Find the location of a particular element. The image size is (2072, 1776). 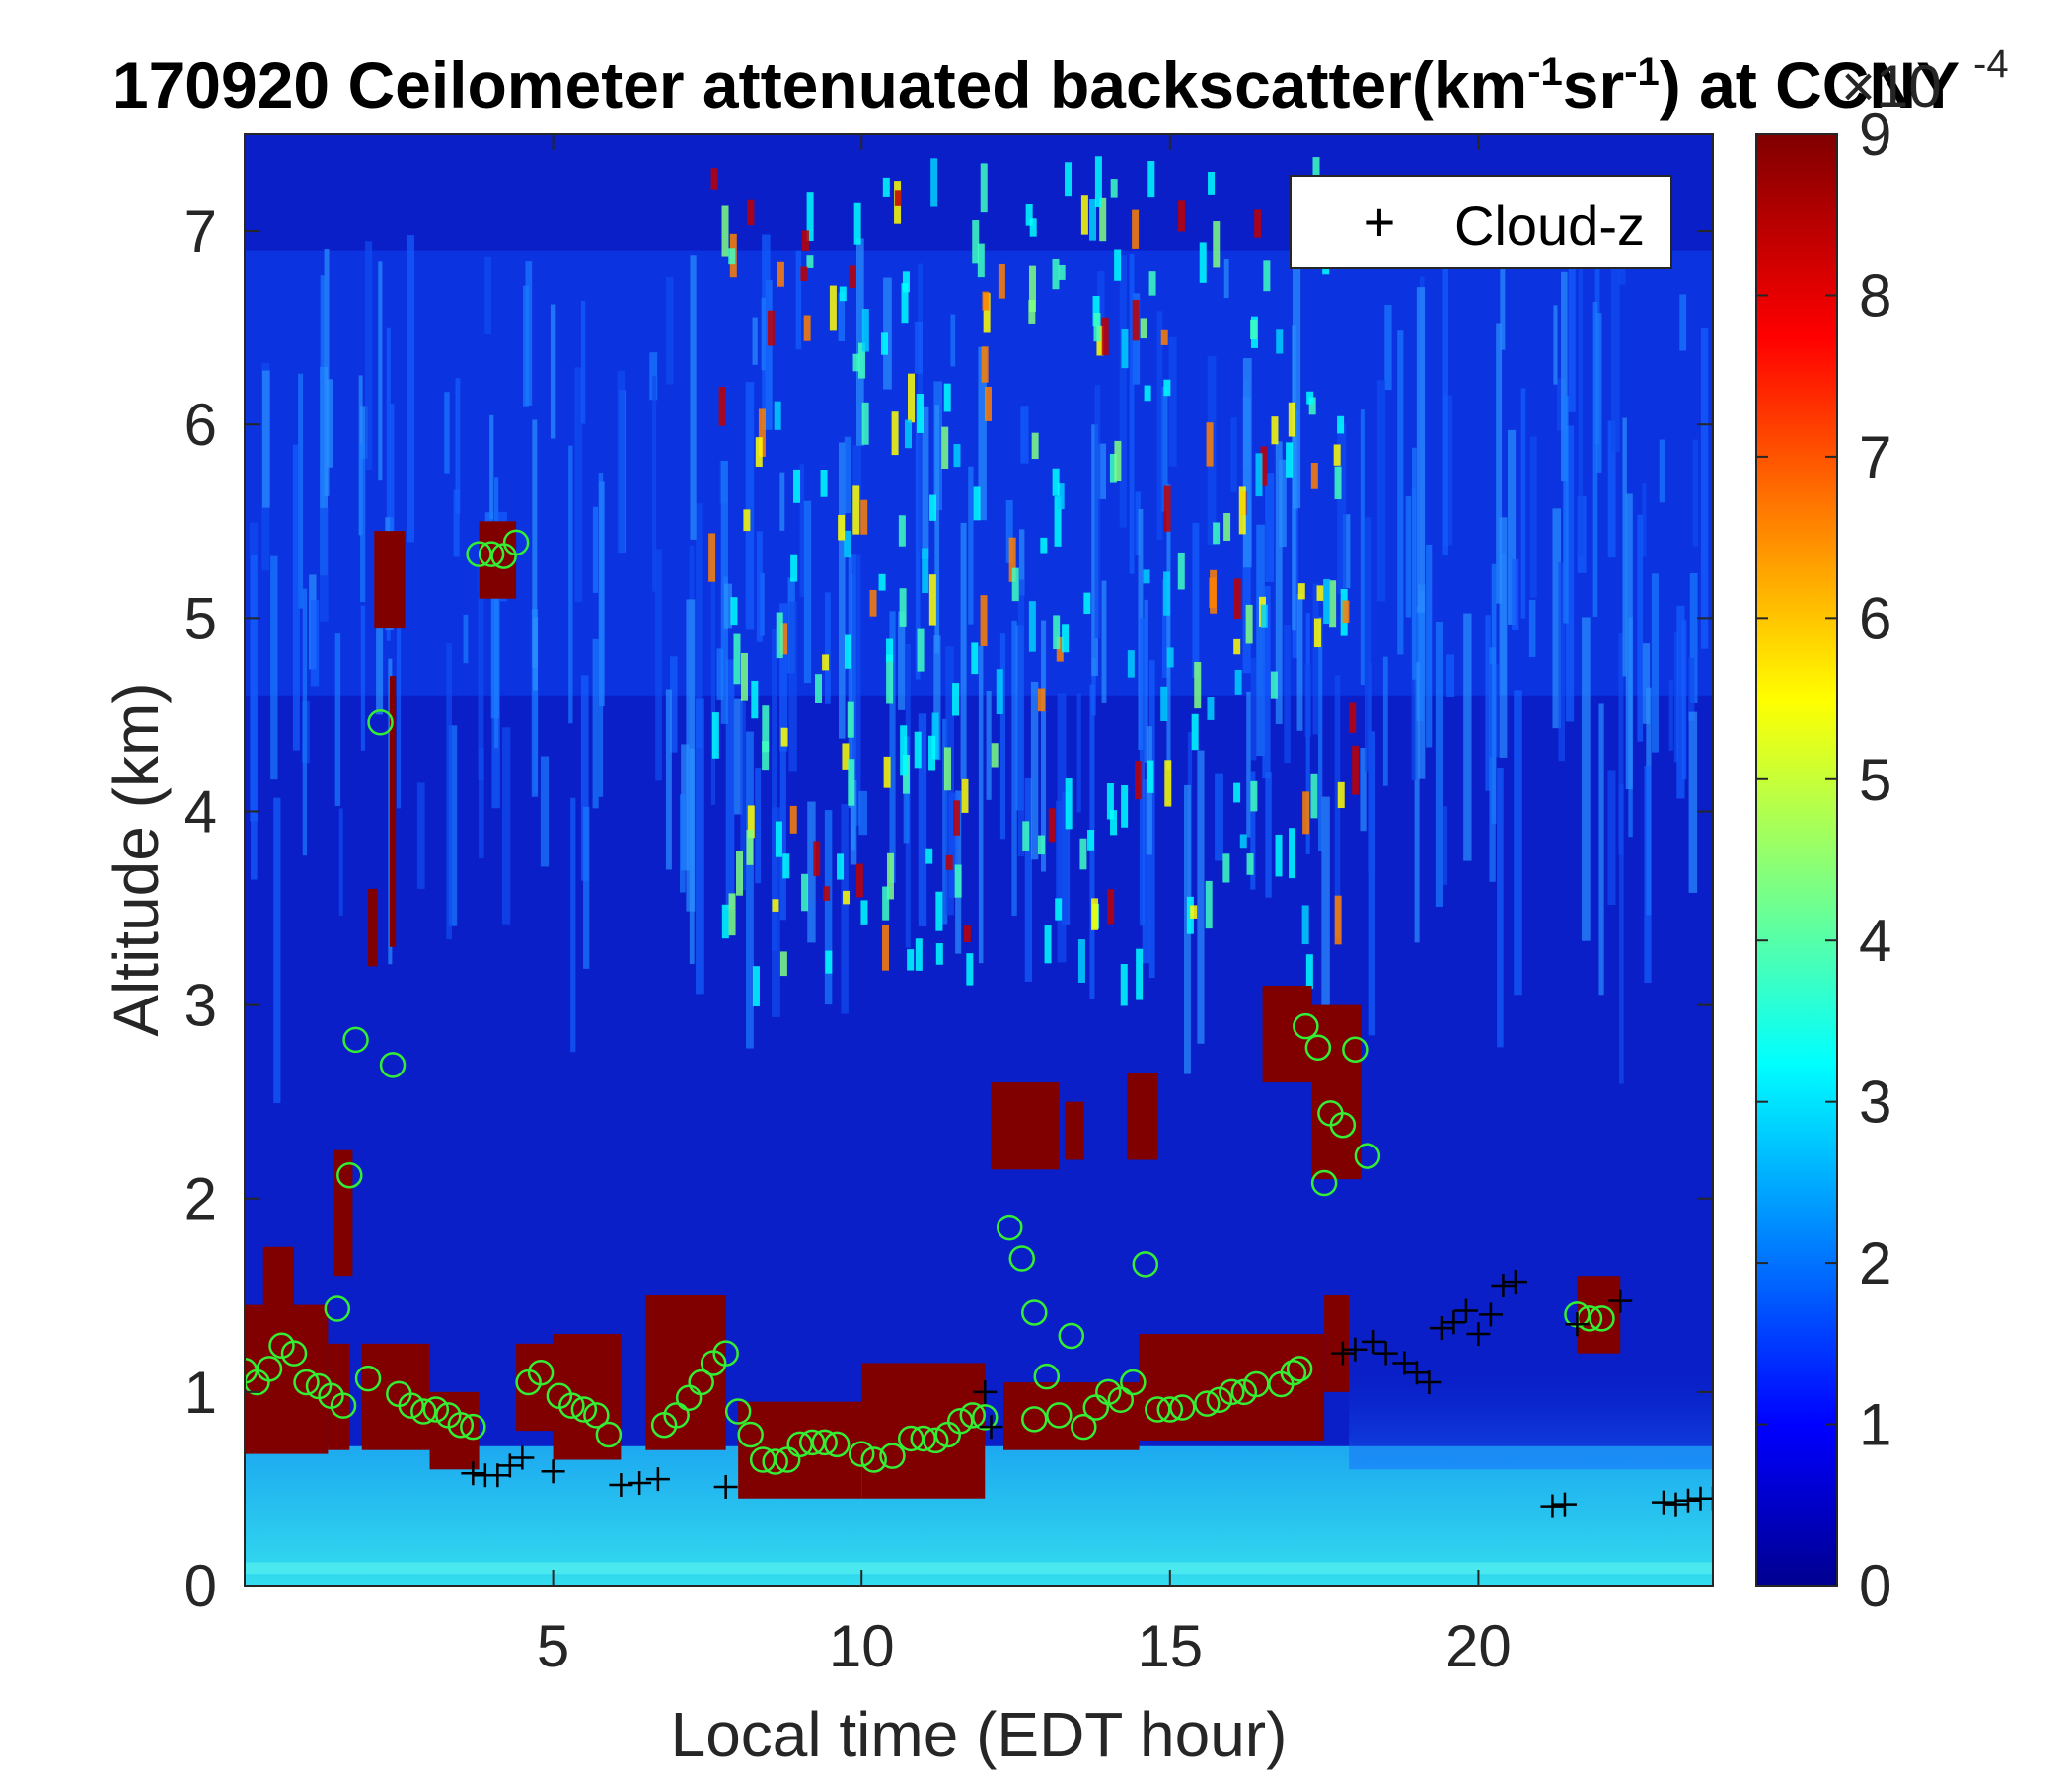

saturated-cloud-block is located at coordinates (287, 1379).